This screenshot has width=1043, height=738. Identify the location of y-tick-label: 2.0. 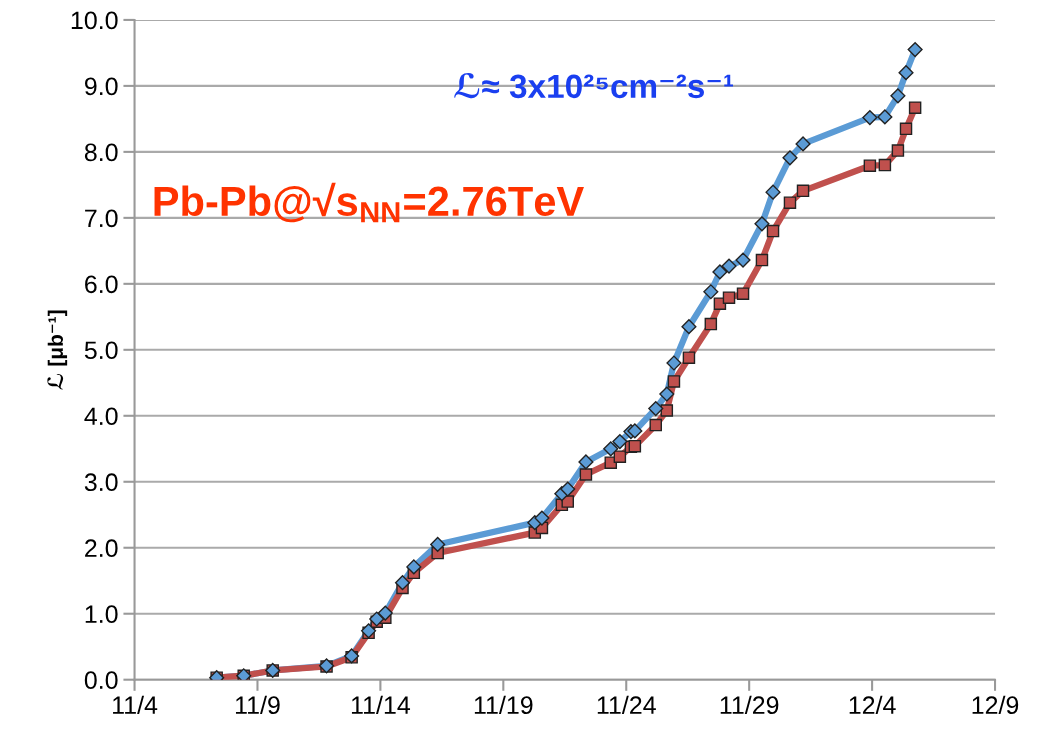
(101, 548).